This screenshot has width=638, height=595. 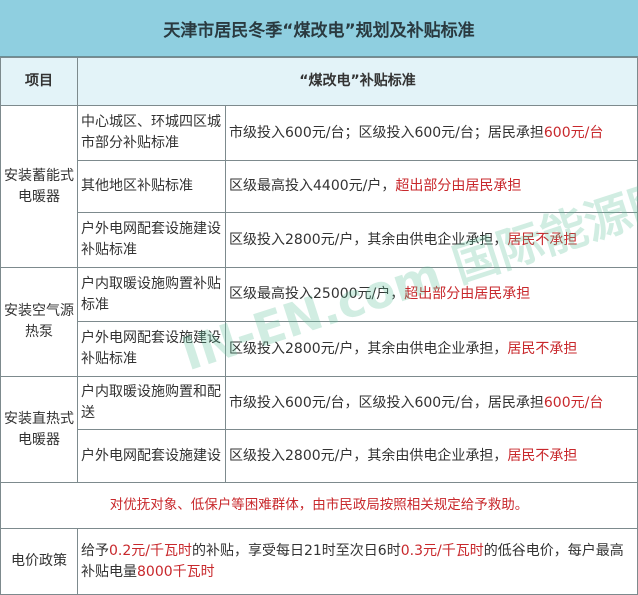 I want to click on group-name: 安装蓄能式电暖器, so click(x=39, y=186).